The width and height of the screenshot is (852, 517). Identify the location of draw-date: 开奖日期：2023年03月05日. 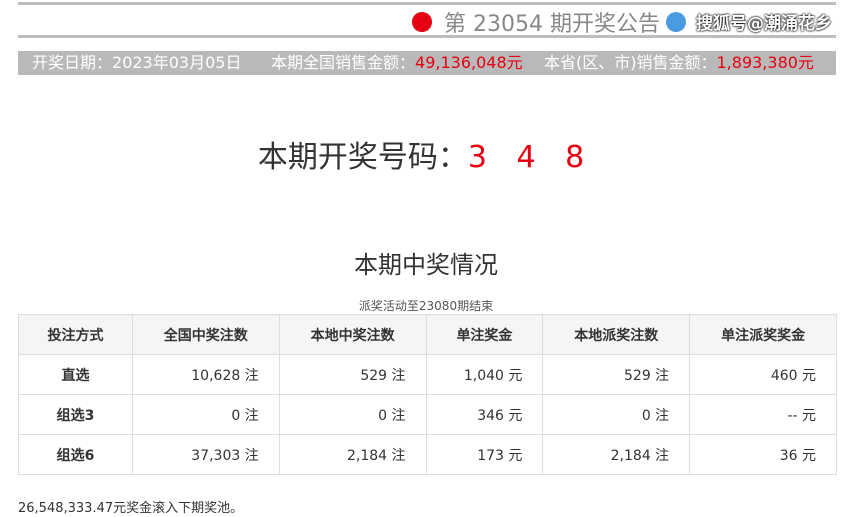
(136, 63).